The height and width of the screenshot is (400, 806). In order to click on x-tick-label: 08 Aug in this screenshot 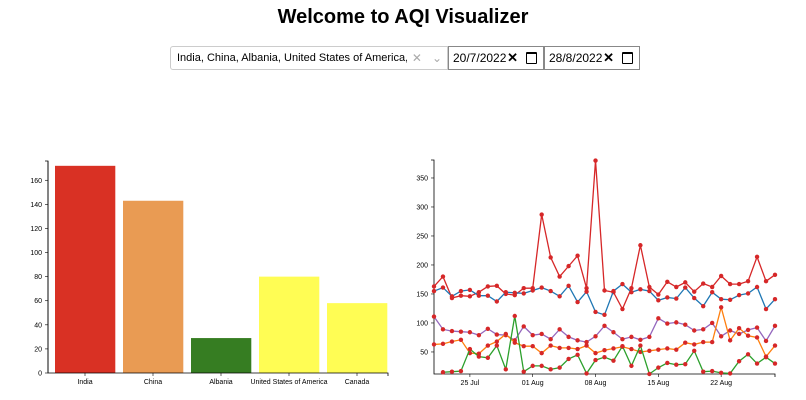, I will do `click(596, 383)`.